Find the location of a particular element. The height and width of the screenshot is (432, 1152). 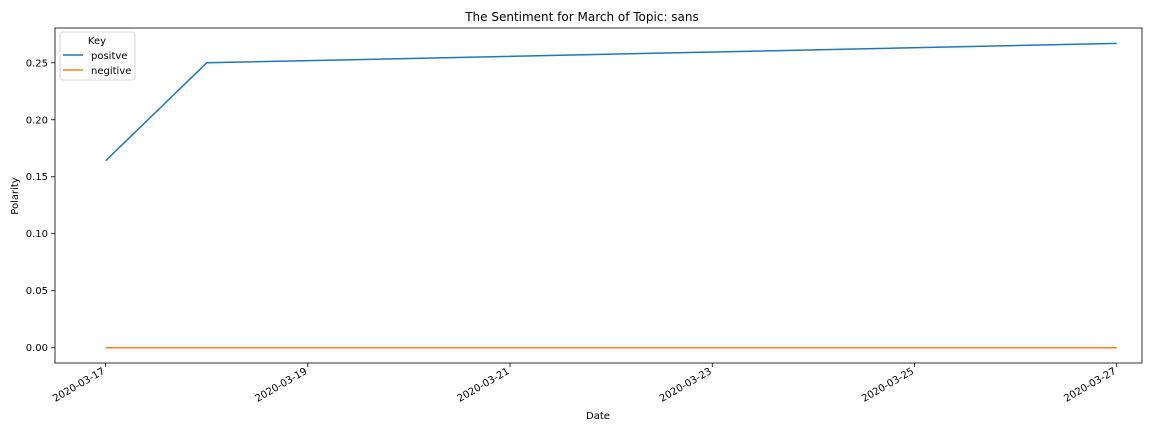

x-tick-label: 2020-03-27 is located at coordinates (1090, 385).